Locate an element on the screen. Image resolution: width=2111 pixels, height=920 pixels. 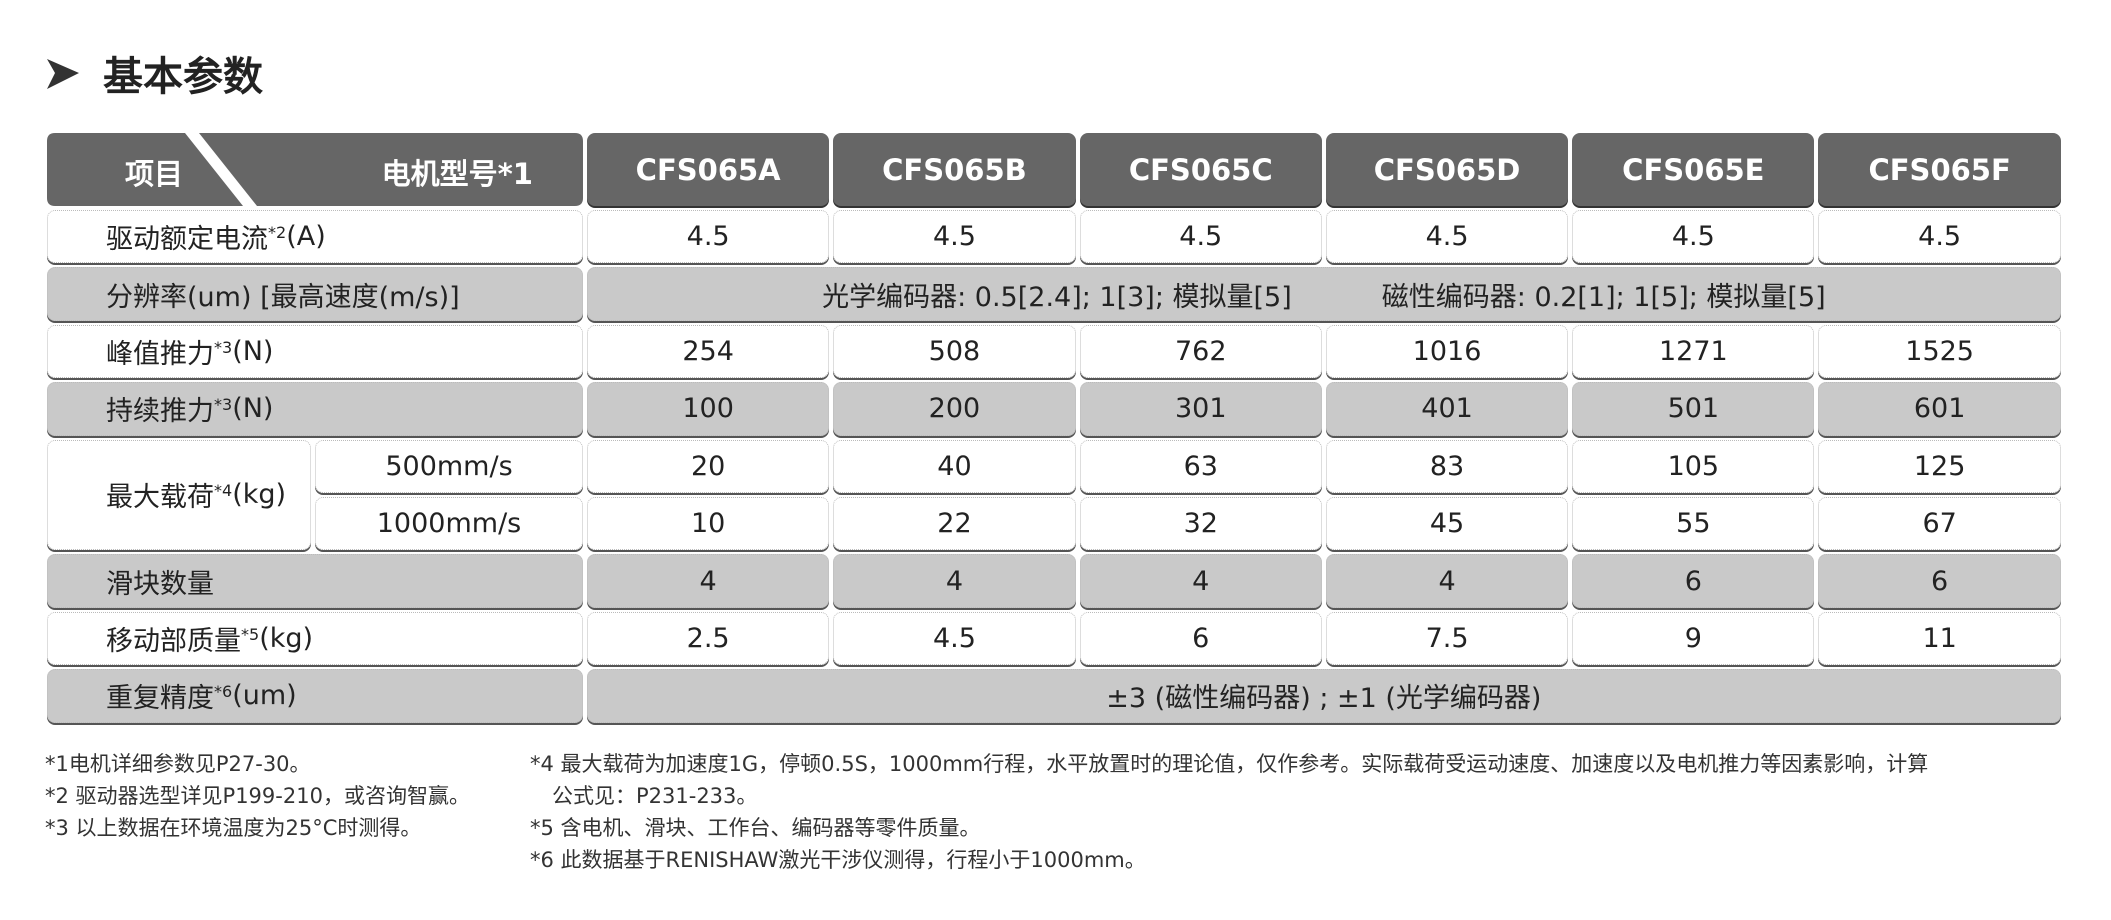
row-label-peak: 峰值推力 *3 (N) is located at coordinates (315, 351).